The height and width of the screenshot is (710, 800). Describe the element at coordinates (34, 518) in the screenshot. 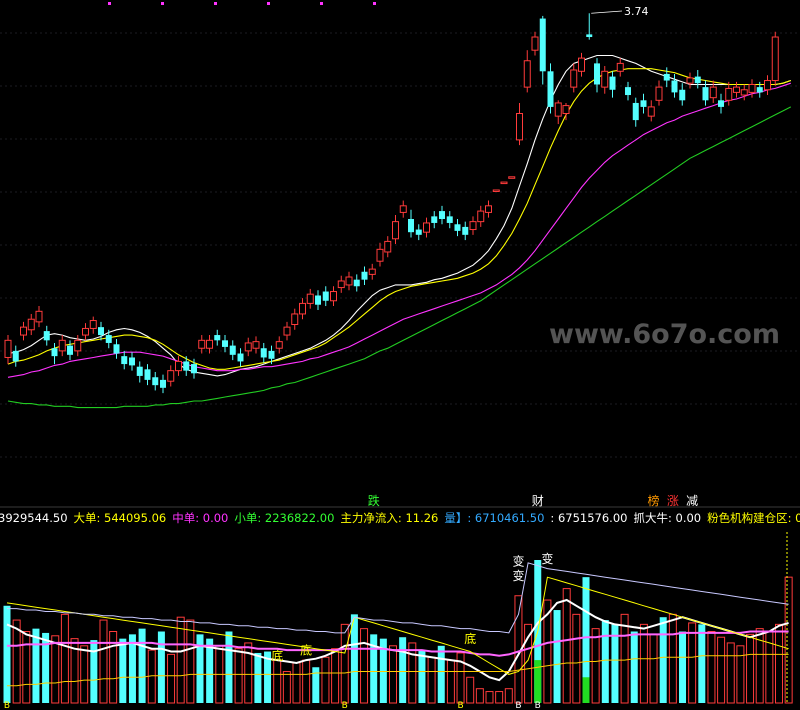

I see `legend-item: 3929544.50` at that location.